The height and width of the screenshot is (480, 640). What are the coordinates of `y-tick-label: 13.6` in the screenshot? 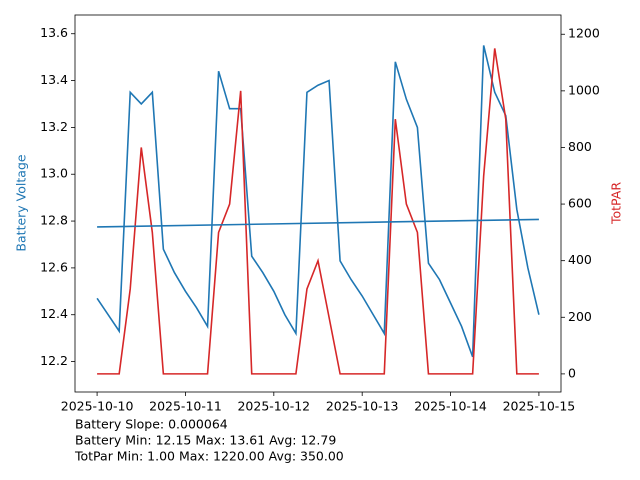 It's located at (54, 32).